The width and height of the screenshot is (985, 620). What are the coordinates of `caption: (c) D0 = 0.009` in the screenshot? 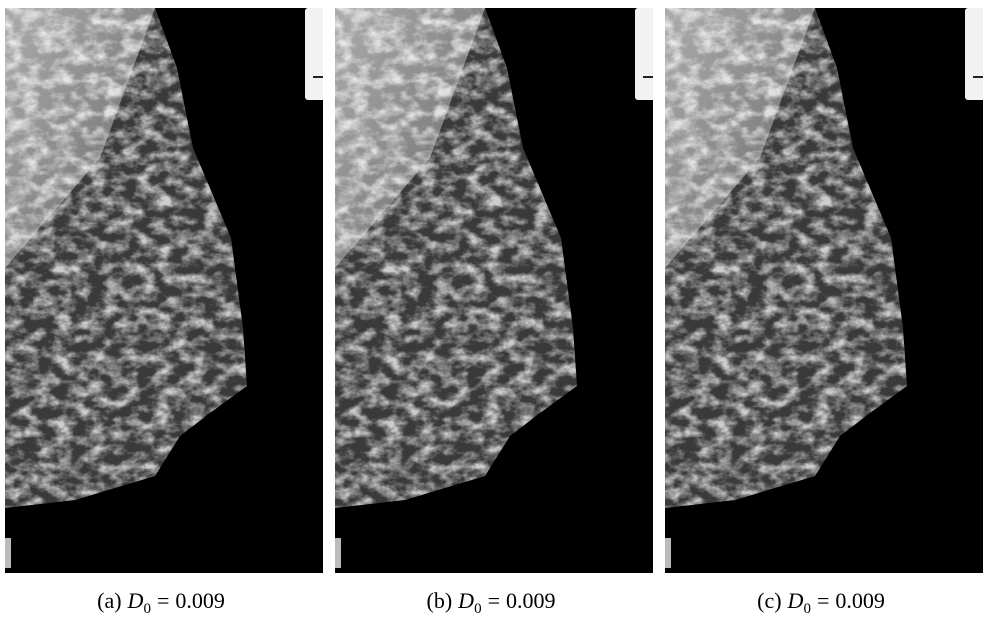 It's located at (824, 603).